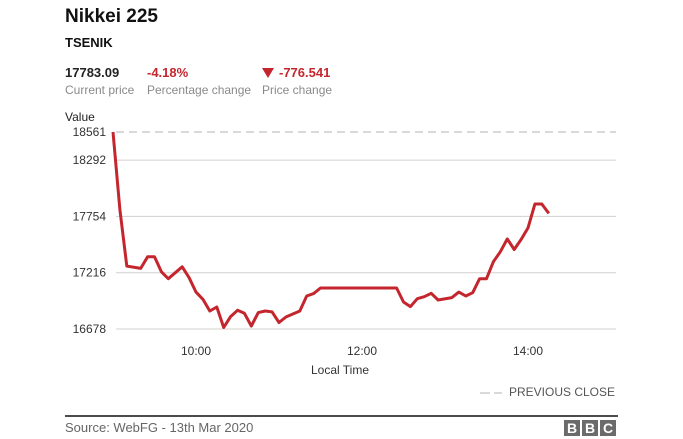 The width and height of the screenshot is (683, 439). Describe the element at coordinates (168, 72) in the screenshot. I see `percentage-change-value: -4.18%` at that location.